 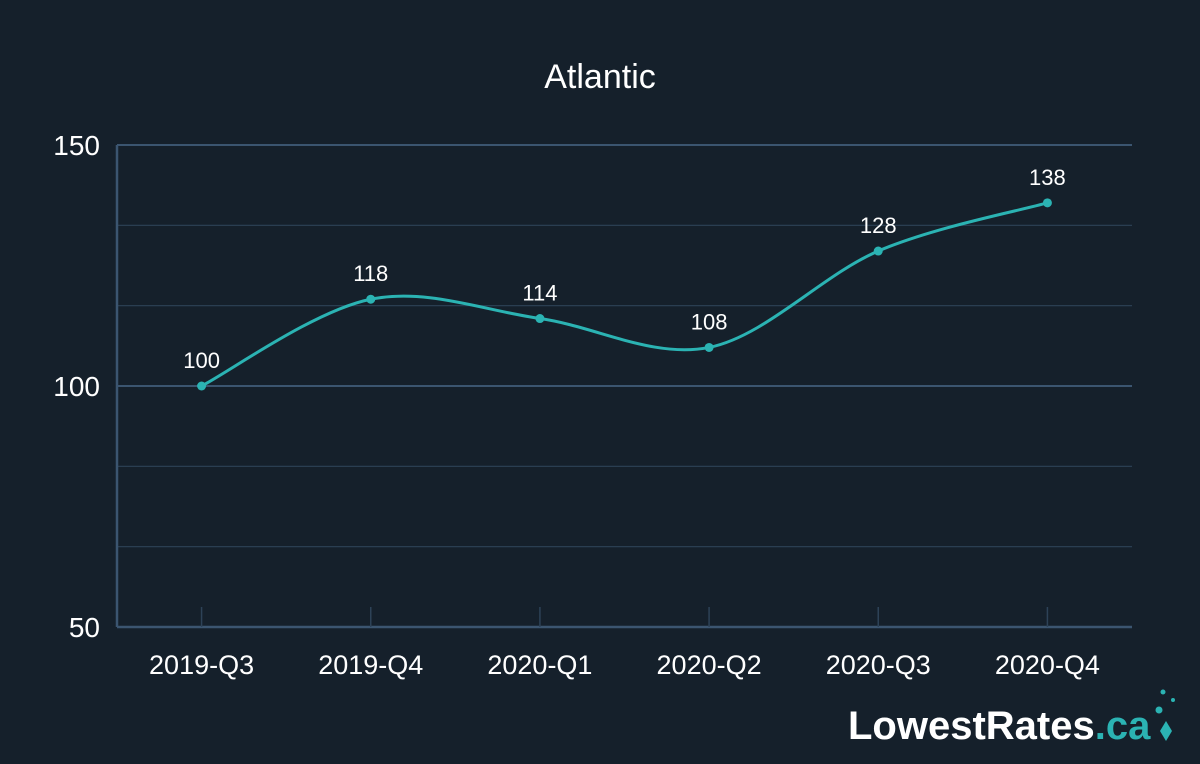 I want to click on x-tick-label: 2020-Q1, so click(x=539, y=665).